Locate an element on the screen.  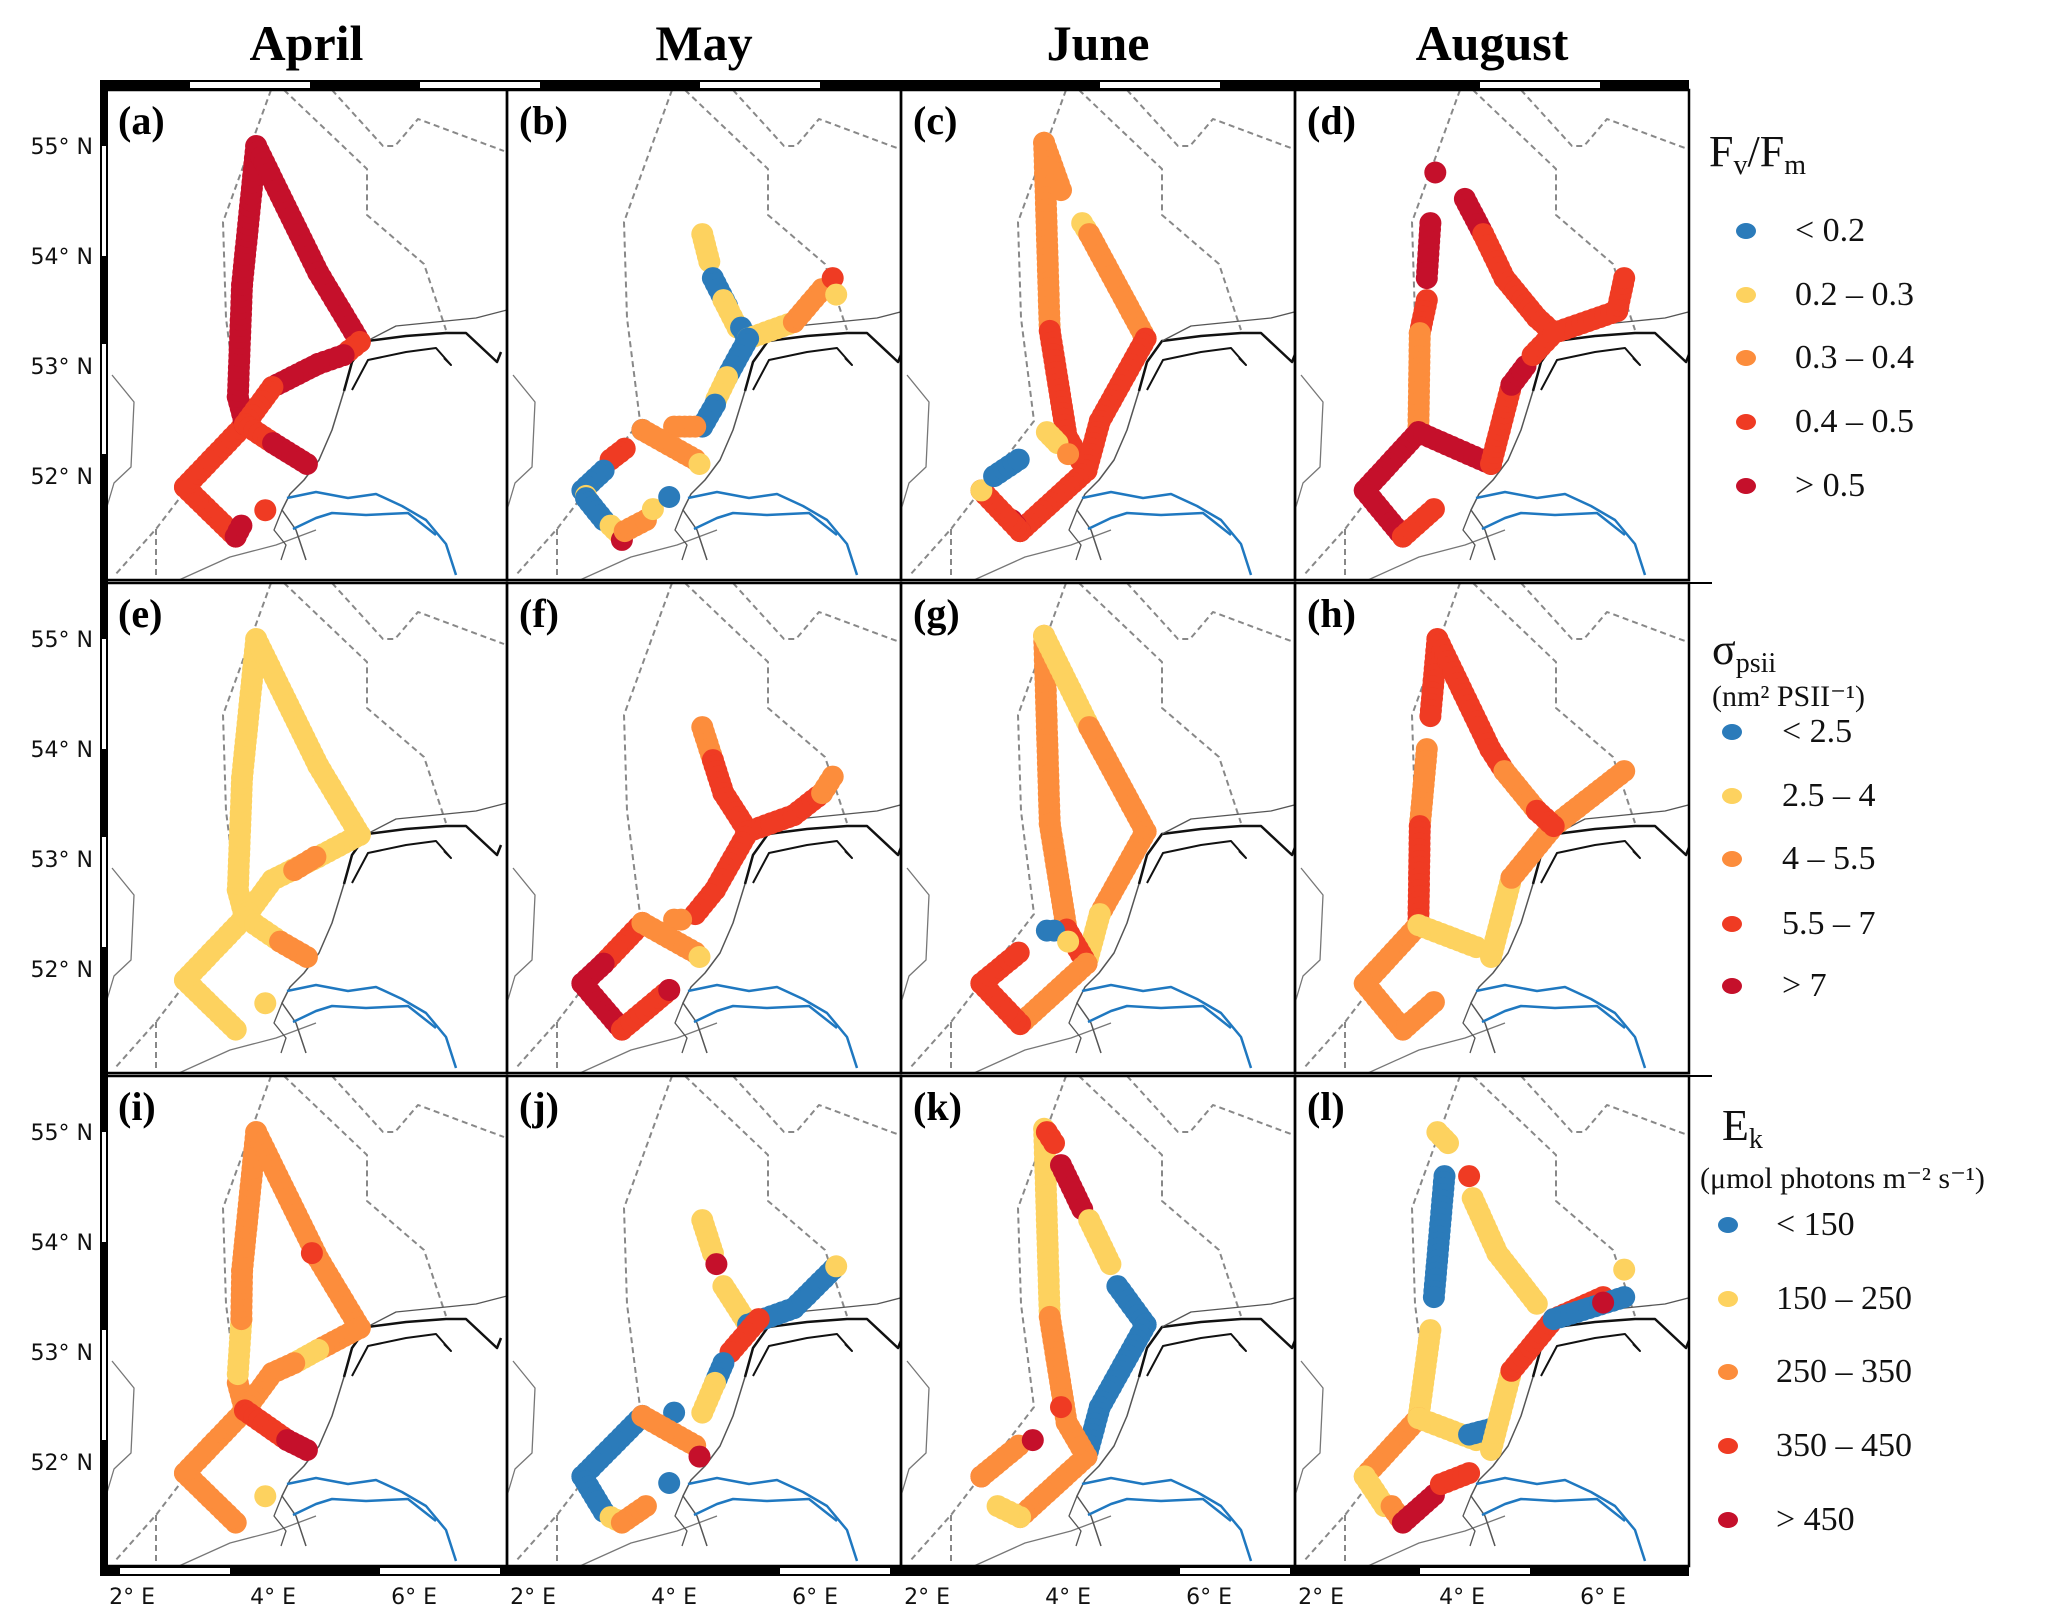
map-panel-b: (b) is located at coordinates (706, 335).